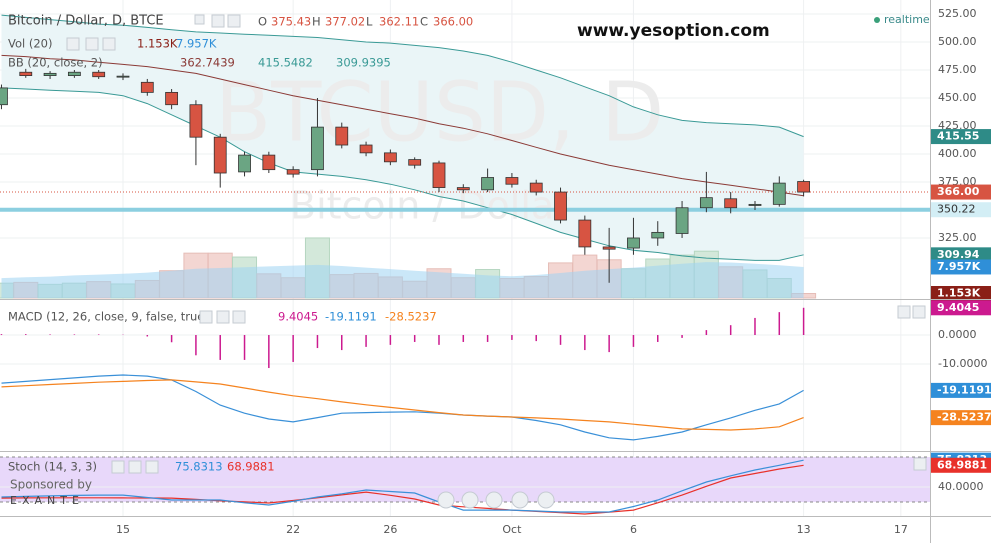 Image resolution: width=991 pixels, height=543 pixels. Describe the element at coordinates (804, 529) in the screenshot. I see `x-tick-label: 13` at that location.